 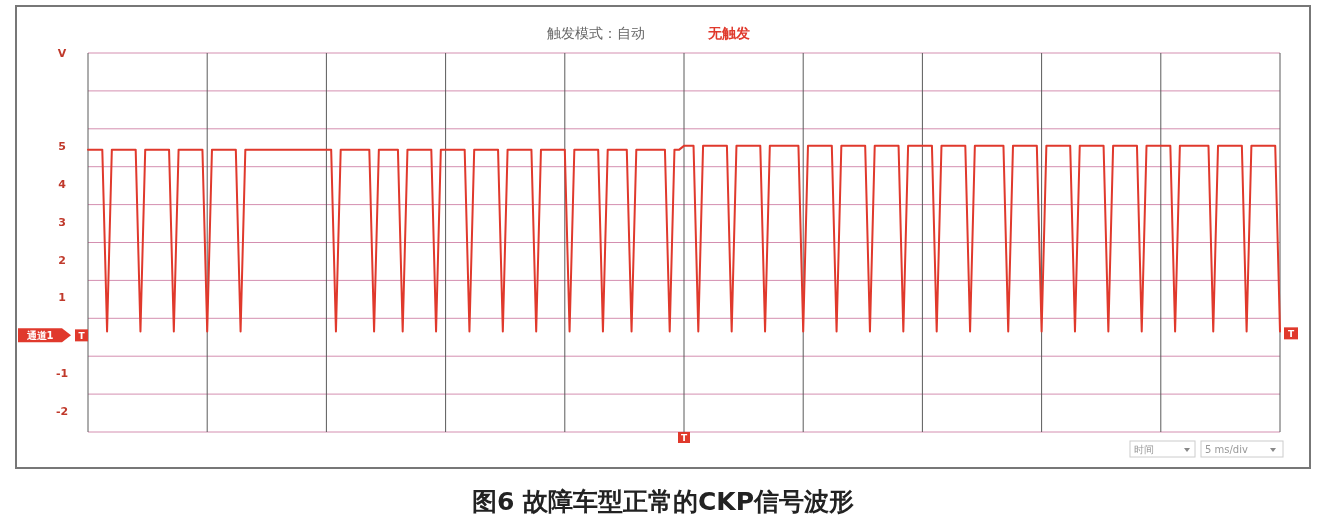 What do you see at coordinates (62, 184) in the screenshot?
I see `y-tick-label: 4` at bounding box center [62, 184].